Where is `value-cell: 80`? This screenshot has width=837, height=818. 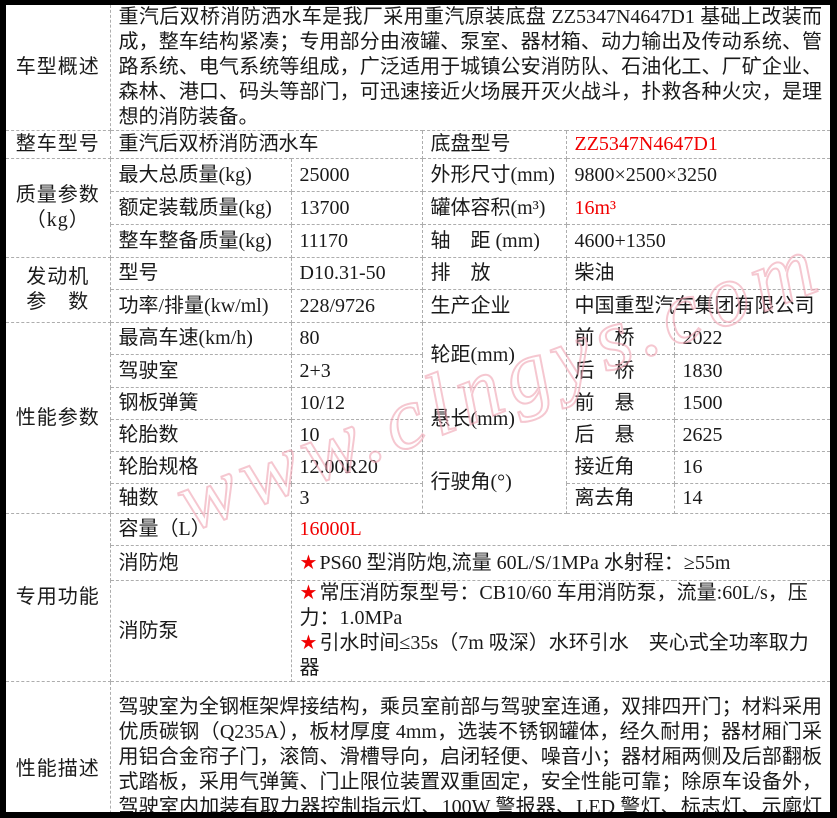
value-cell: 80 is located at coordinates (356, 338).